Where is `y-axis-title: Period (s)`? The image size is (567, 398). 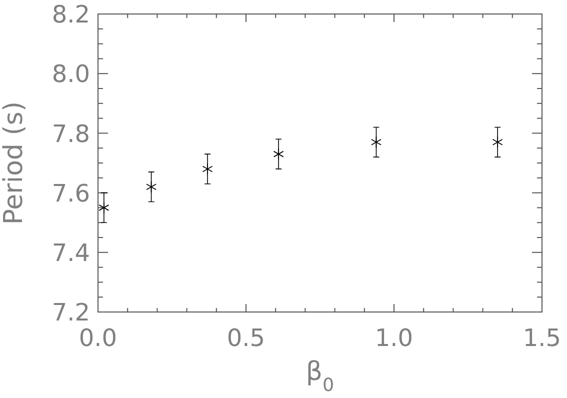
y-axis-title: Period (s) is located at coordinates (14, 163).